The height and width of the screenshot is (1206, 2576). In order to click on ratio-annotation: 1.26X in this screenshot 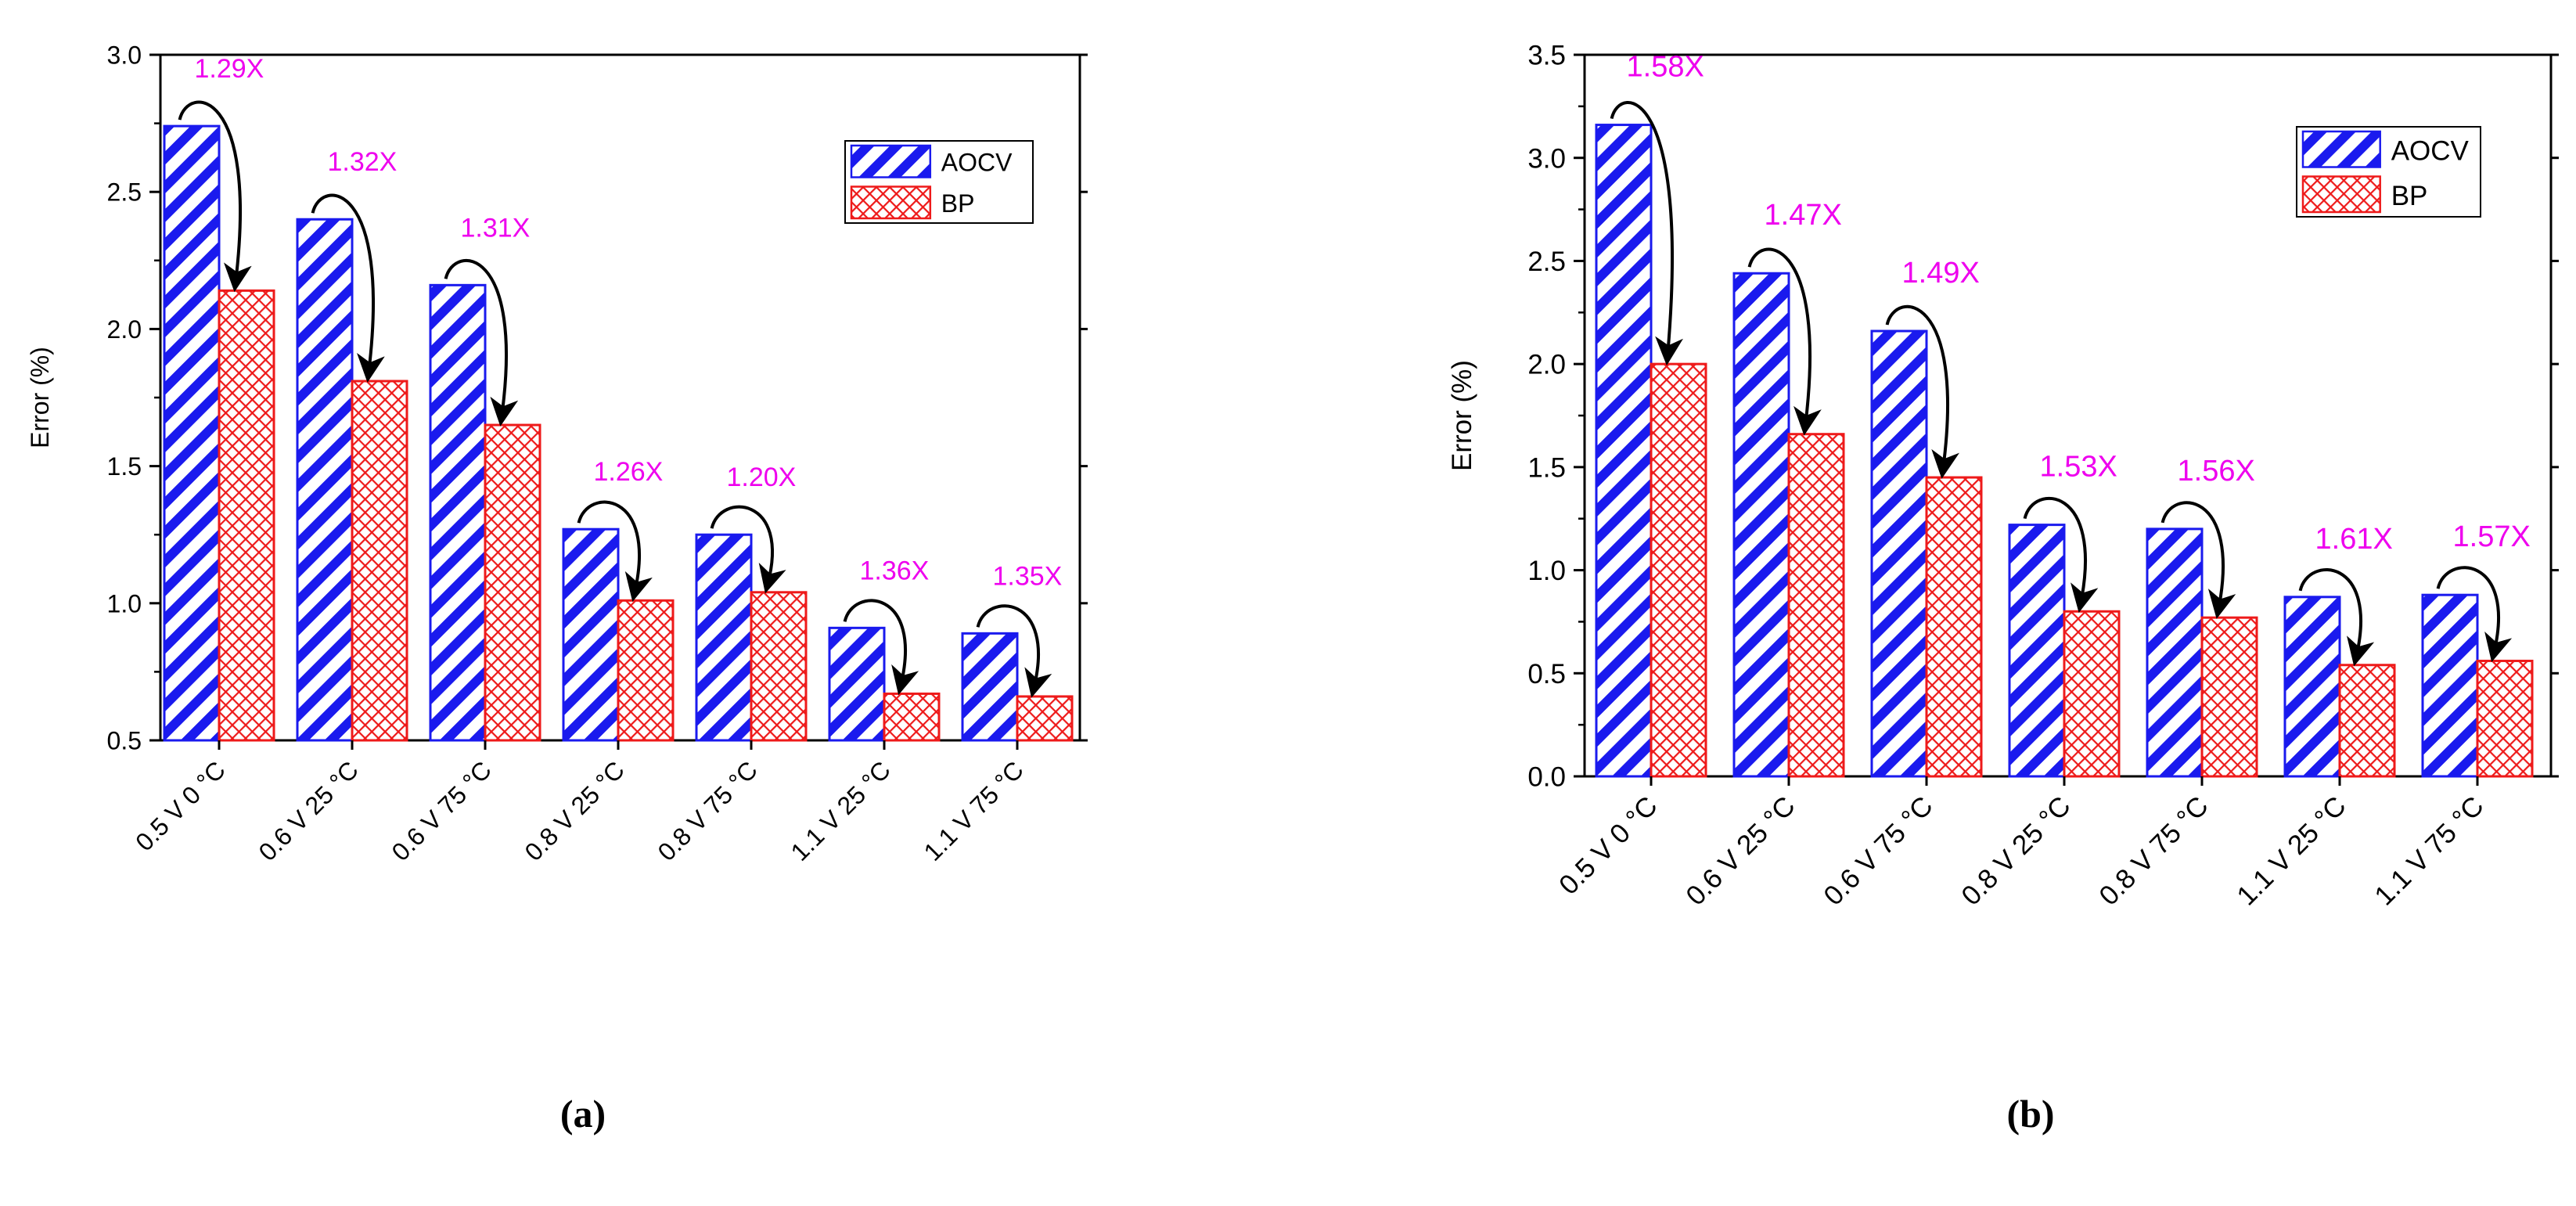, I will do `click(629, 472)`.